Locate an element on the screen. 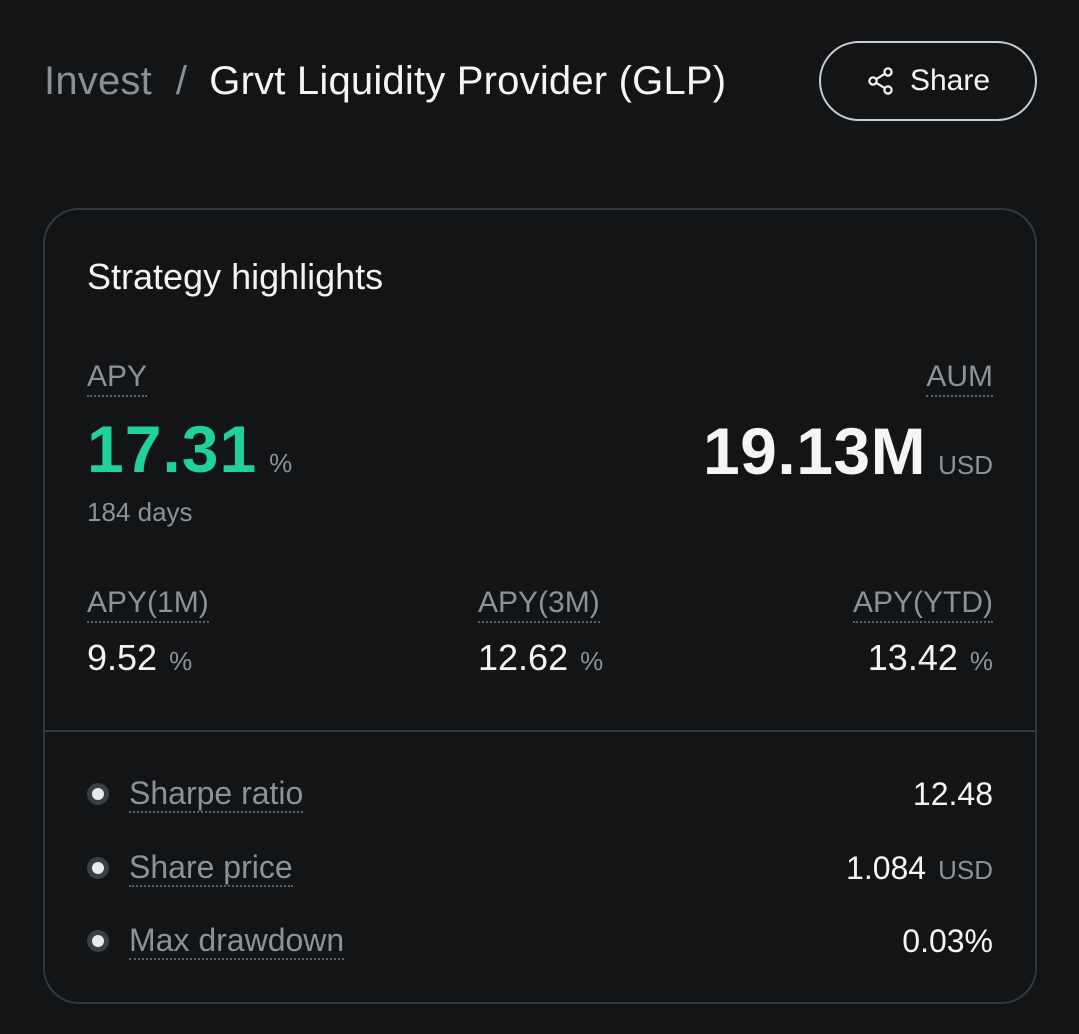 This screenshot has height=1034, width=1079. share-price-unit: USD is located at coordinates (965, 869).